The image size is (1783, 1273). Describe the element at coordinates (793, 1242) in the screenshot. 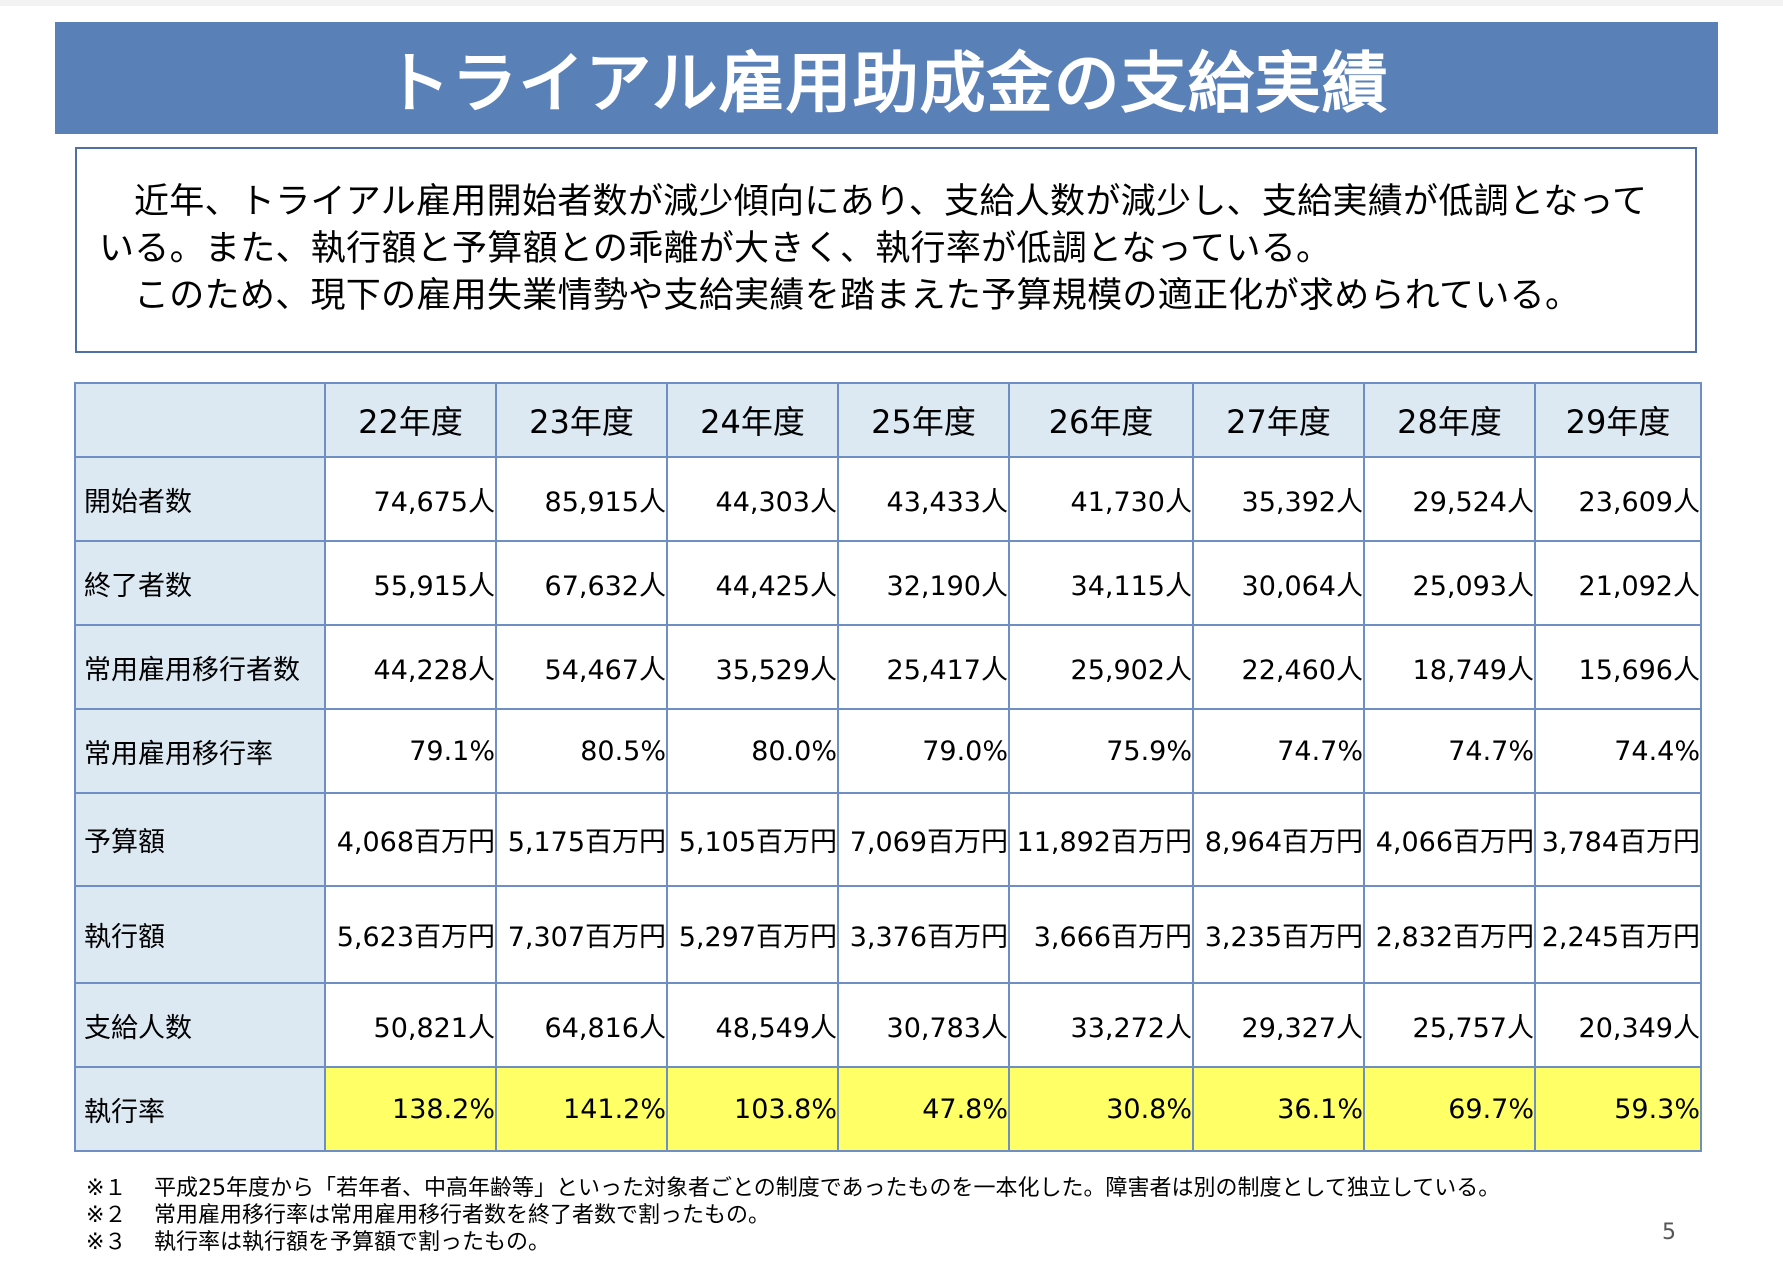

I see `footnote: ※３ 執行率は執行額を予算額で割ったもの。` at that location.